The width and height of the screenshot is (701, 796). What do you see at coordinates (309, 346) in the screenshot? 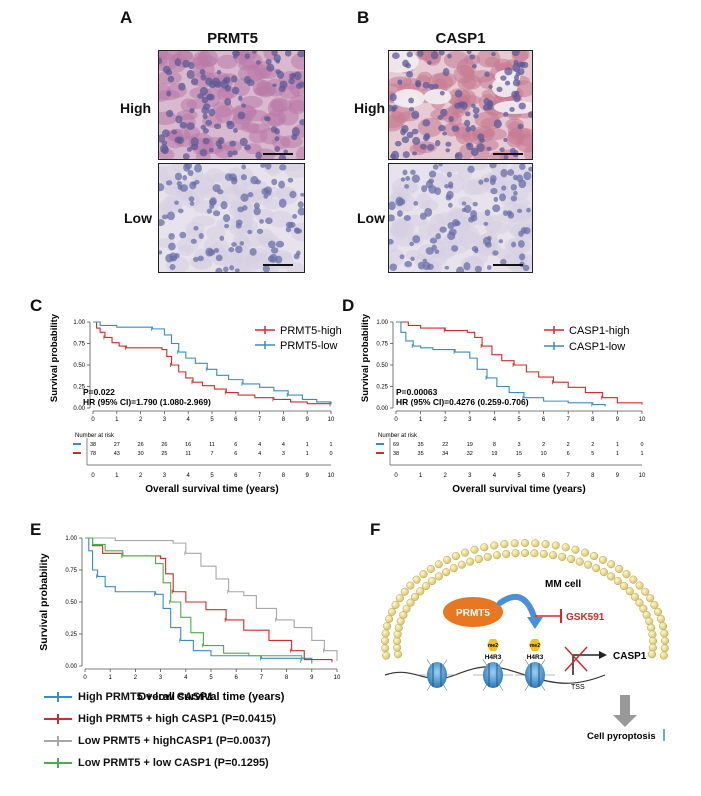
I see `legend-label: PRMT5-low` at bounding box center [309, 346].